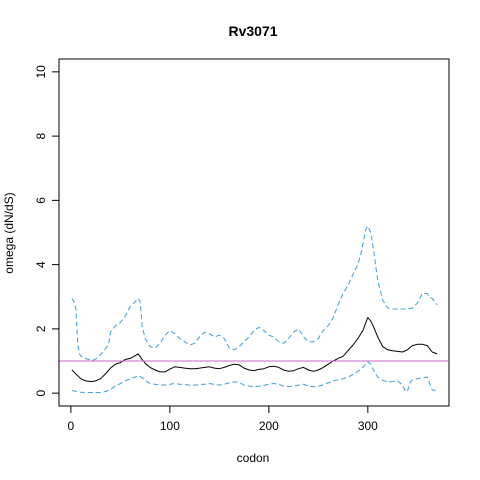 The height and width of the screenshot is (480, 480). What do you see at coordinates (368, 426) in the screenshot?
I see `x-tick-label: 300` at bounding box center [368, 426].